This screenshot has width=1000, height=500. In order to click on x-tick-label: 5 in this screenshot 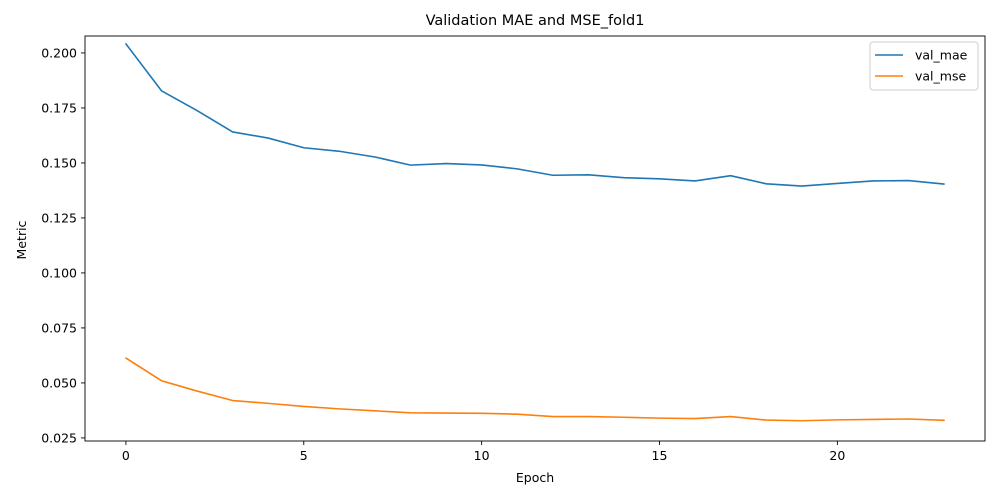, I will do `click(304, 455)`.